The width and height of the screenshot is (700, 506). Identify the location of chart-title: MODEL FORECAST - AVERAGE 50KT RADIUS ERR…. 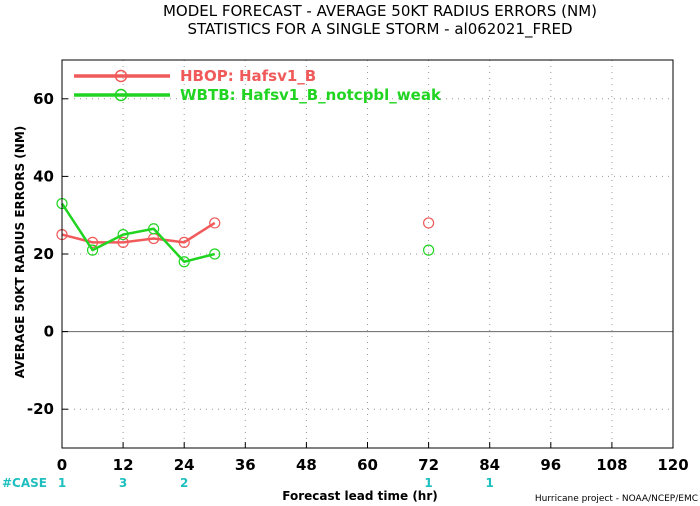
(380, 11).